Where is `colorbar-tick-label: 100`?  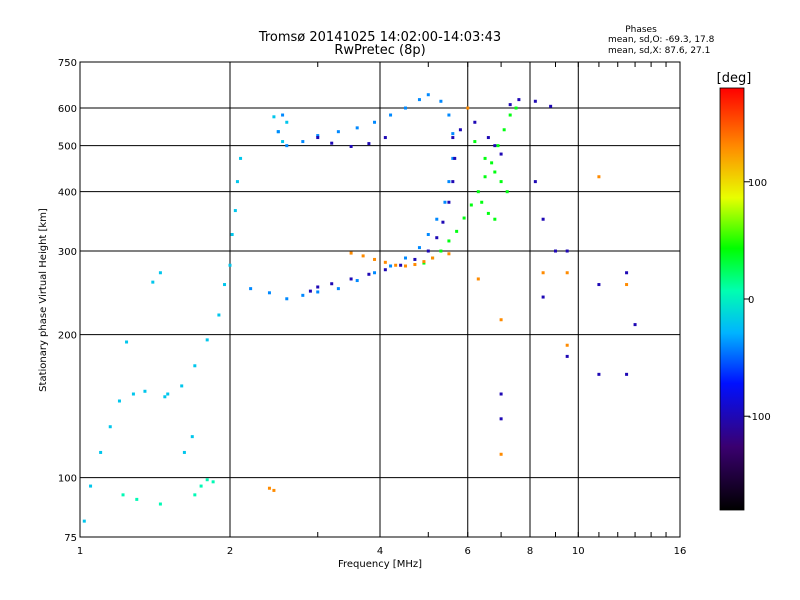
colorbar-tick-label: 100 is located at coordinates (757, 183).